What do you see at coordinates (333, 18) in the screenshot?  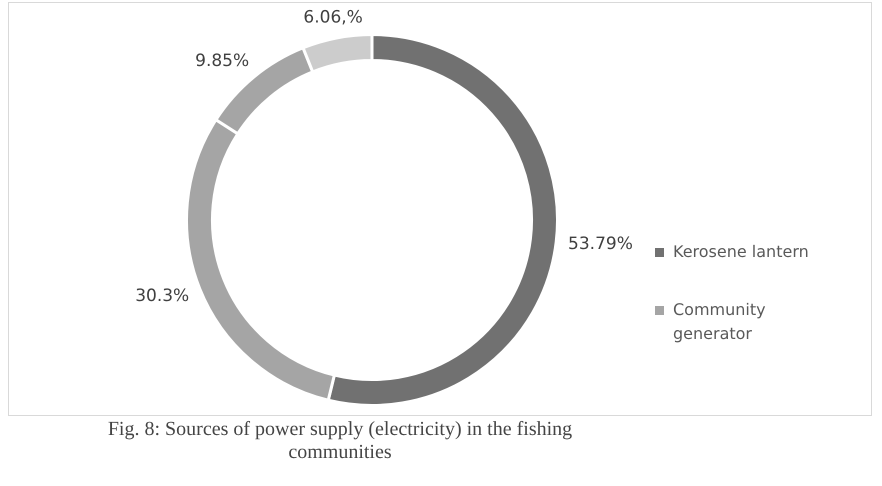 I see `data-label: 6.06,%` at bounding box center [333, 18].